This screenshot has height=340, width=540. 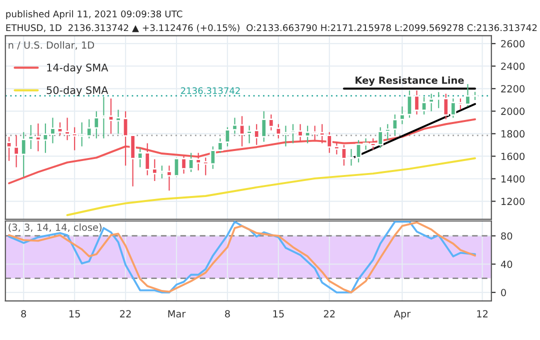 I want to click on x-tick-label: 12, so click(x=482, y=314).